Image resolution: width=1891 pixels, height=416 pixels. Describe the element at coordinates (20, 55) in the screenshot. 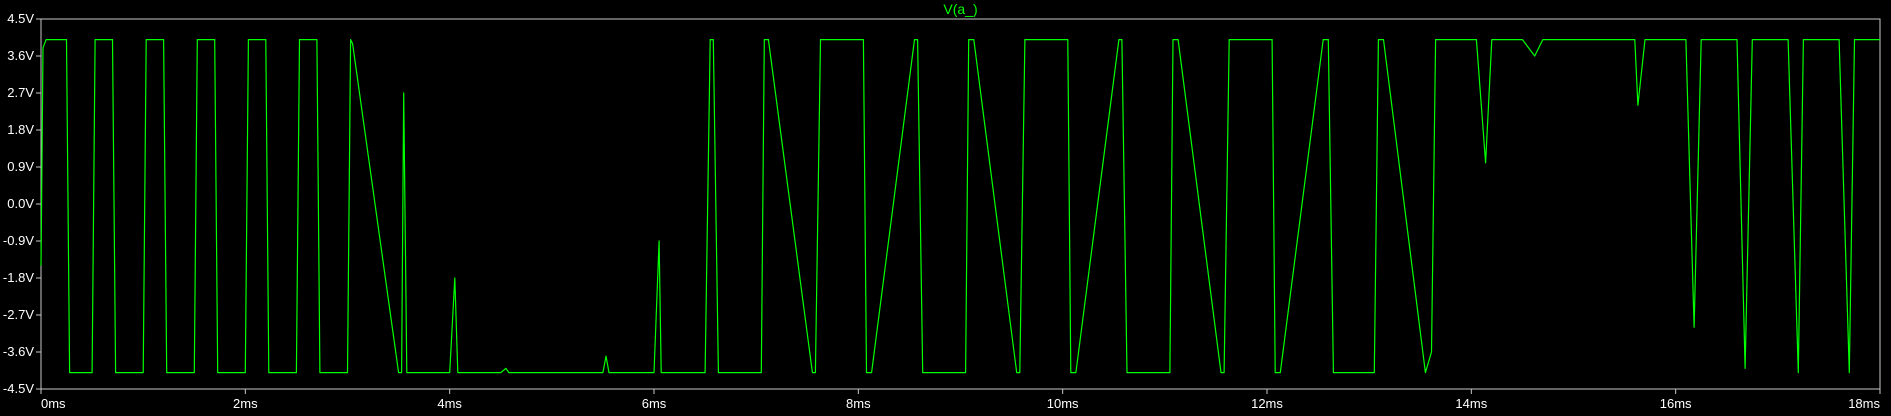

I see `y-tick-label: 3.6V` at that location.